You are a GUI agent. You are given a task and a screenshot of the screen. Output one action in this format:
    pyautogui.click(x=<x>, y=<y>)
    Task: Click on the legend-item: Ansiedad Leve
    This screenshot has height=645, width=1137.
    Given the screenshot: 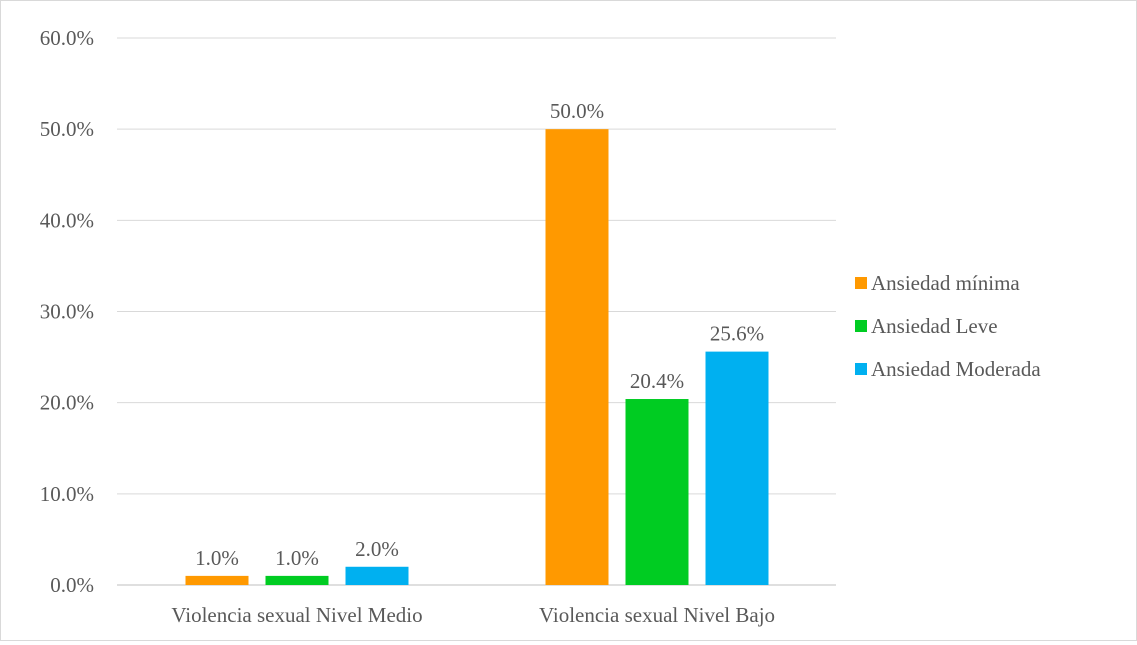 What is the action you would take?
    pyautogui.click(x=926, y=326)
    